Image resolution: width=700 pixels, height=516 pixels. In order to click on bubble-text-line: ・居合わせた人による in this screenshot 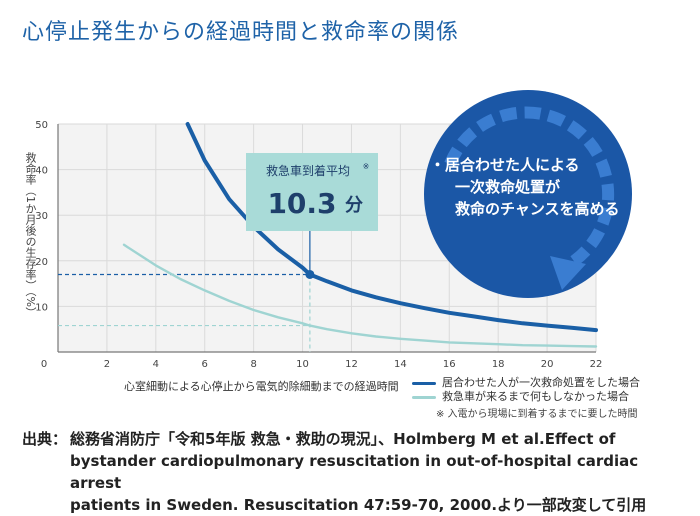, I will do `click(505, 165)`.